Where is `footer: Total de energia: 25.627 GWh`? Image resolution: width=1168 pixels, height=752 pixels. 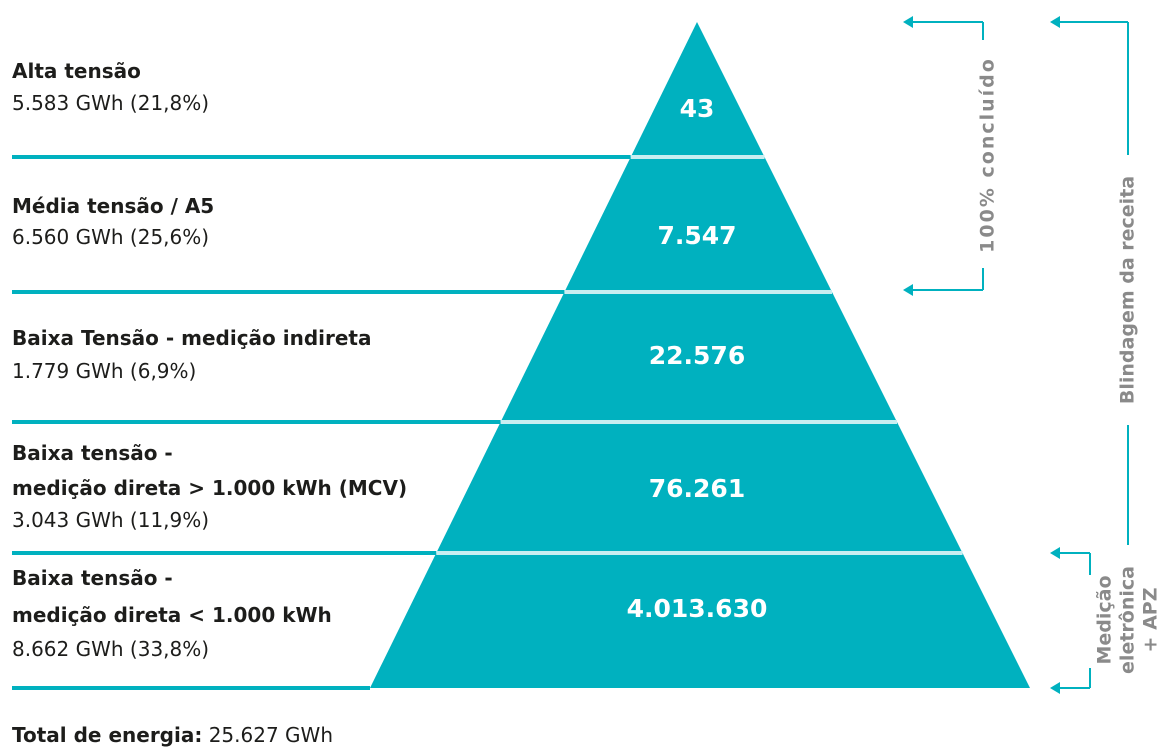 footer: Total de energia: 25.627 GWh is located at coordinates (172, 735).